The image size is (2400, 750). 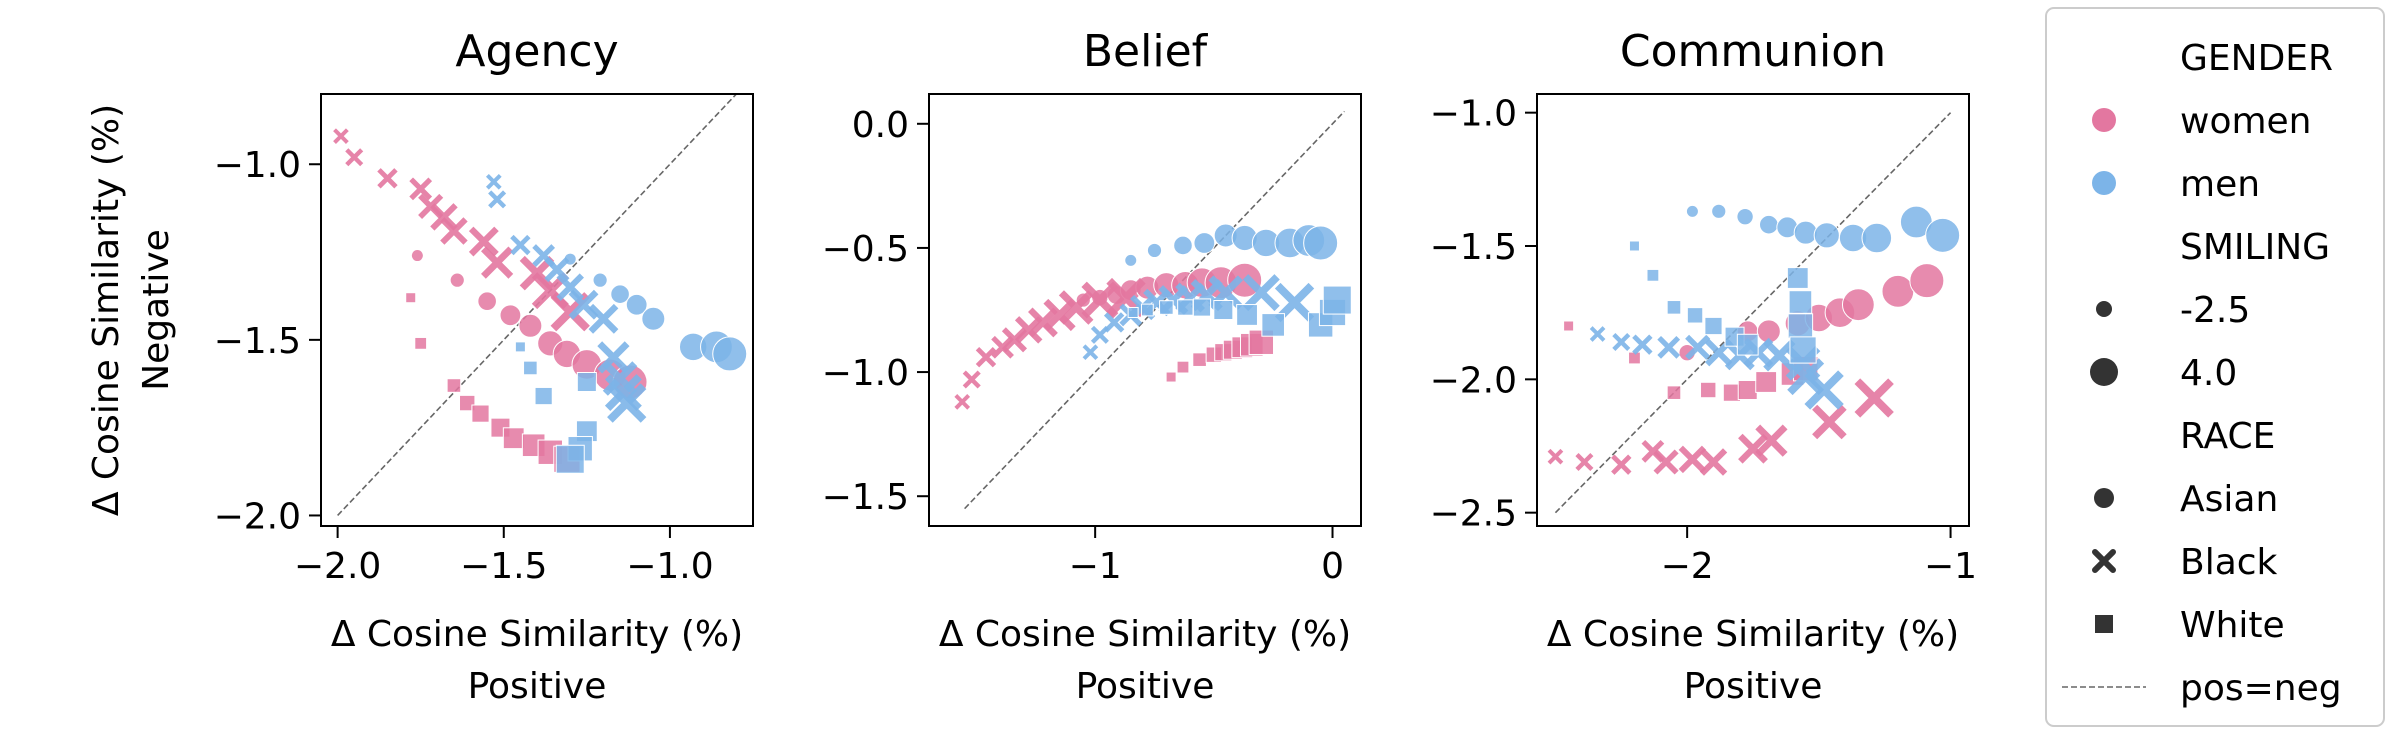 What do you see at coordinates (2256, 58) in the screenshot?
I see `legend-gender-title: GENDER` at bounding box center [2256, 58].